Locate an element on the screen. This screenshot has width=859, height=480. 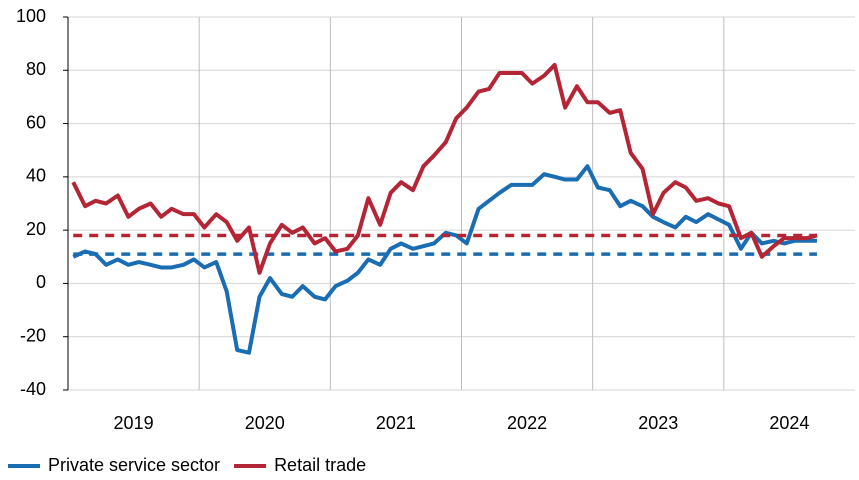
x-tick-label: 2022 is located at coordinates (527, 423).